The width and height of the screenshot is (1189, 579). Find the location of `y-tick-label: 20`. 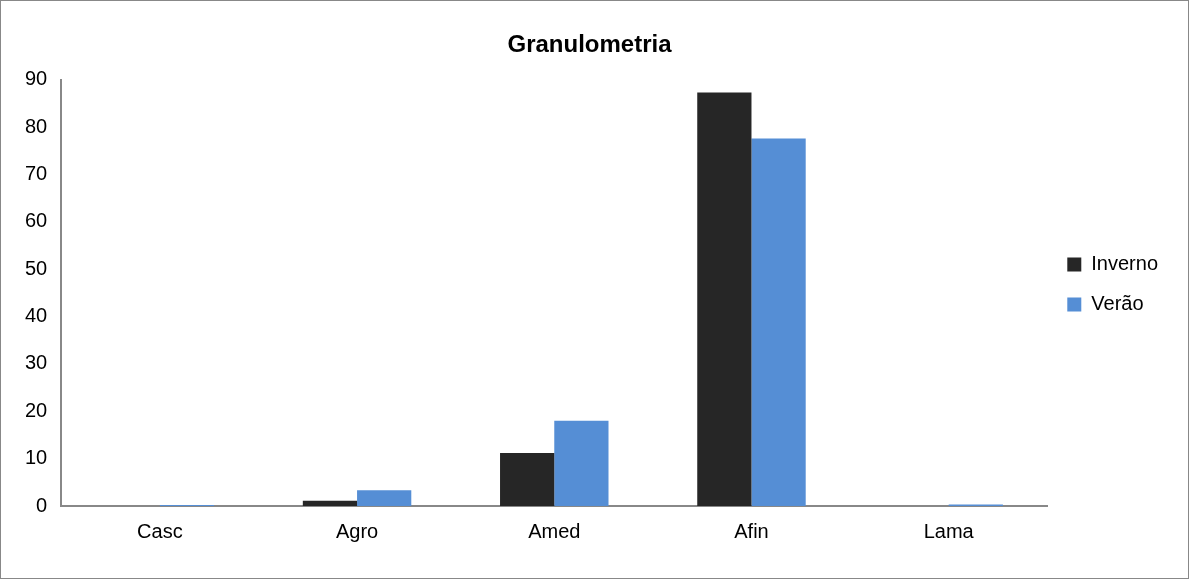

y-tick-label: 20 is located at coordinates (36, 409).